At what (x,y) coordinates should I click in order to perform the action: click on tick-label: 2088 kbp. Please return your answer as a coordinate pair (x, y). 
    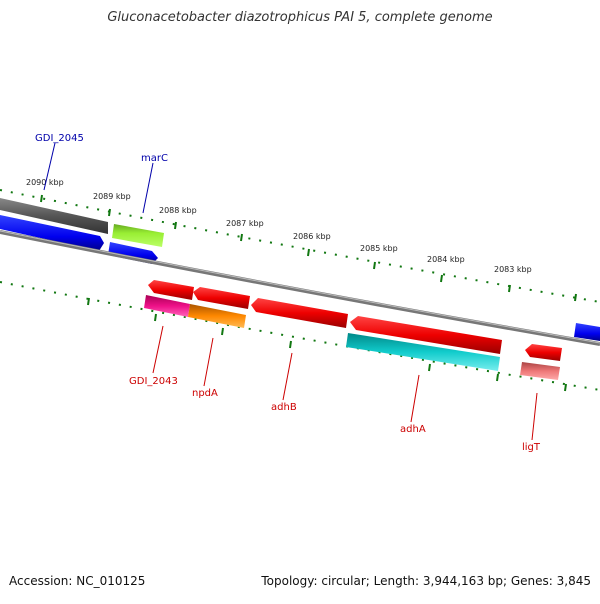
    Looking at the image, I should click on (178, 210).